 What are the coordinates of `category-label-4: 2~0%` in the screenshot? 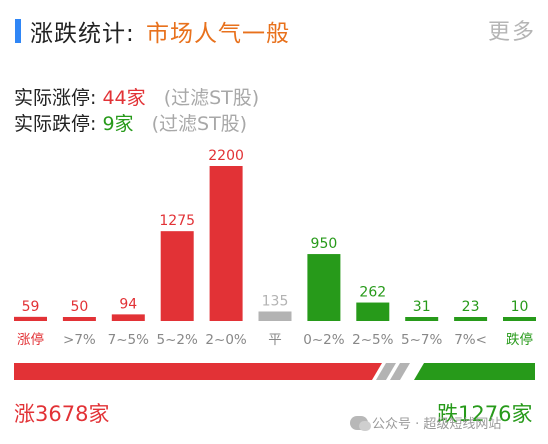 It's located at (225, 340).